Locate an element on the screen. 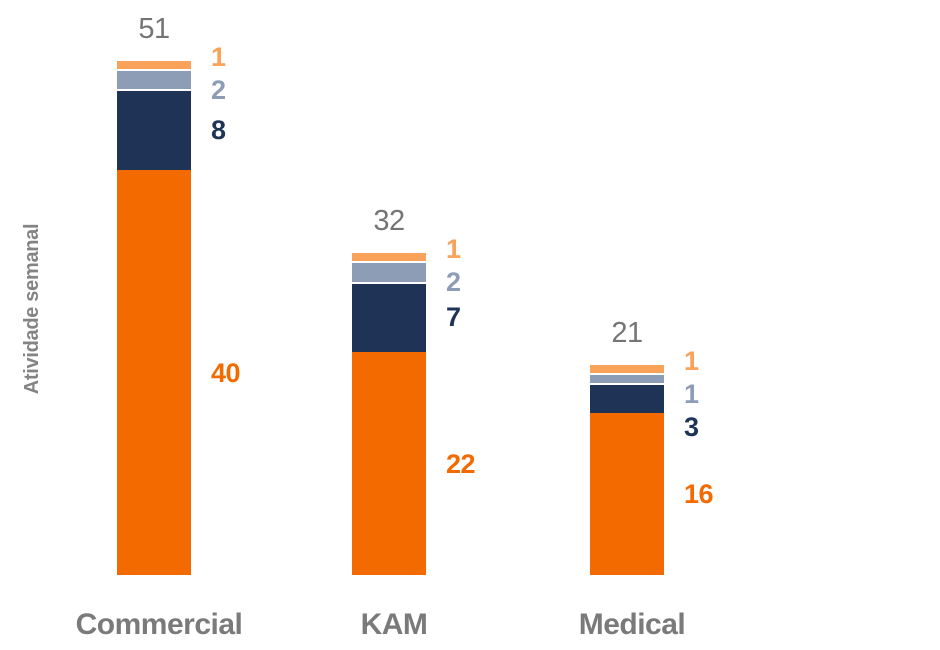 The image size is (940, 650). segment-value-label: 40 is located at coordinates (226, 372).